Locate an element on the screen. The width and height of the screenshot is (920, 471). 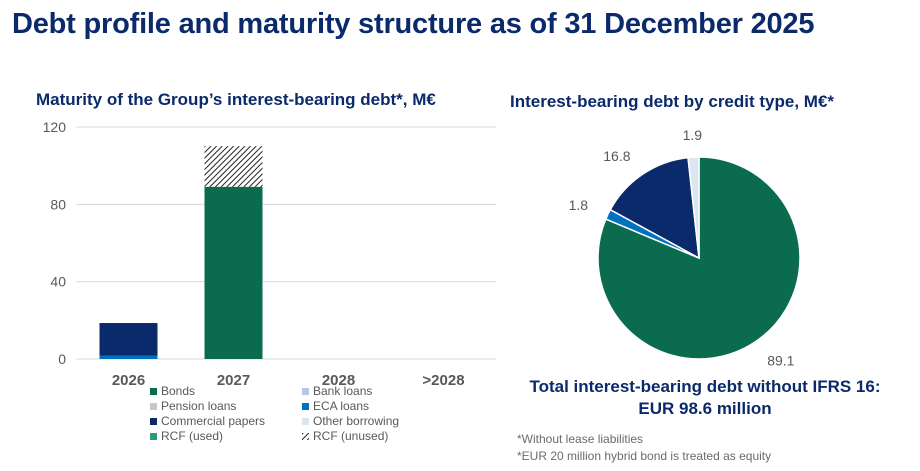
x-tick-label: 2026 is located at coordinates (128, 380).